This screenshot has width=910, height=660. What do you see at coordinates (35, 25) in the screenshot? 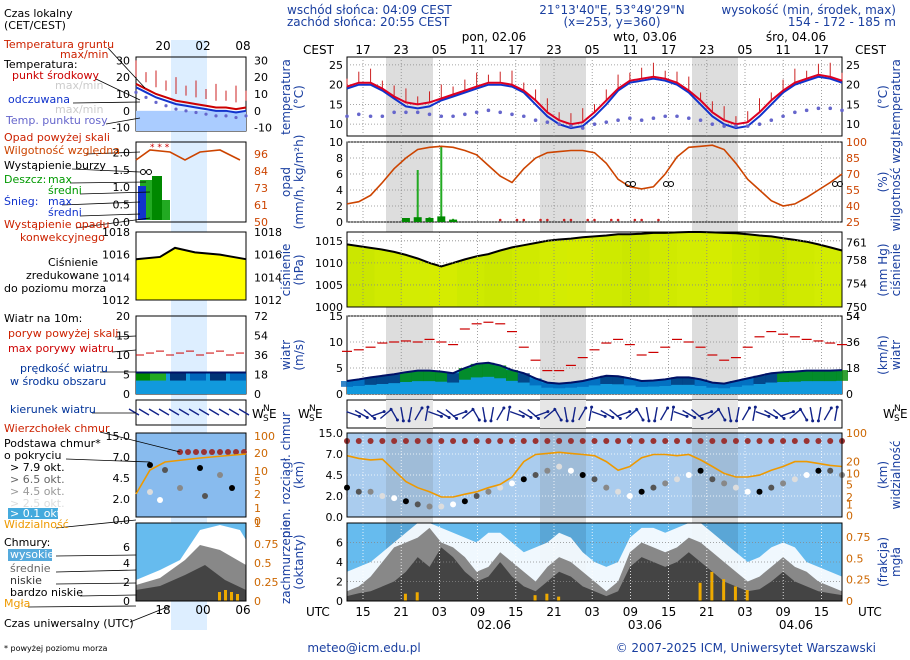
I see `legend-czas-lokalny2: (CET/CEST)` at bounding box center [35, 25].